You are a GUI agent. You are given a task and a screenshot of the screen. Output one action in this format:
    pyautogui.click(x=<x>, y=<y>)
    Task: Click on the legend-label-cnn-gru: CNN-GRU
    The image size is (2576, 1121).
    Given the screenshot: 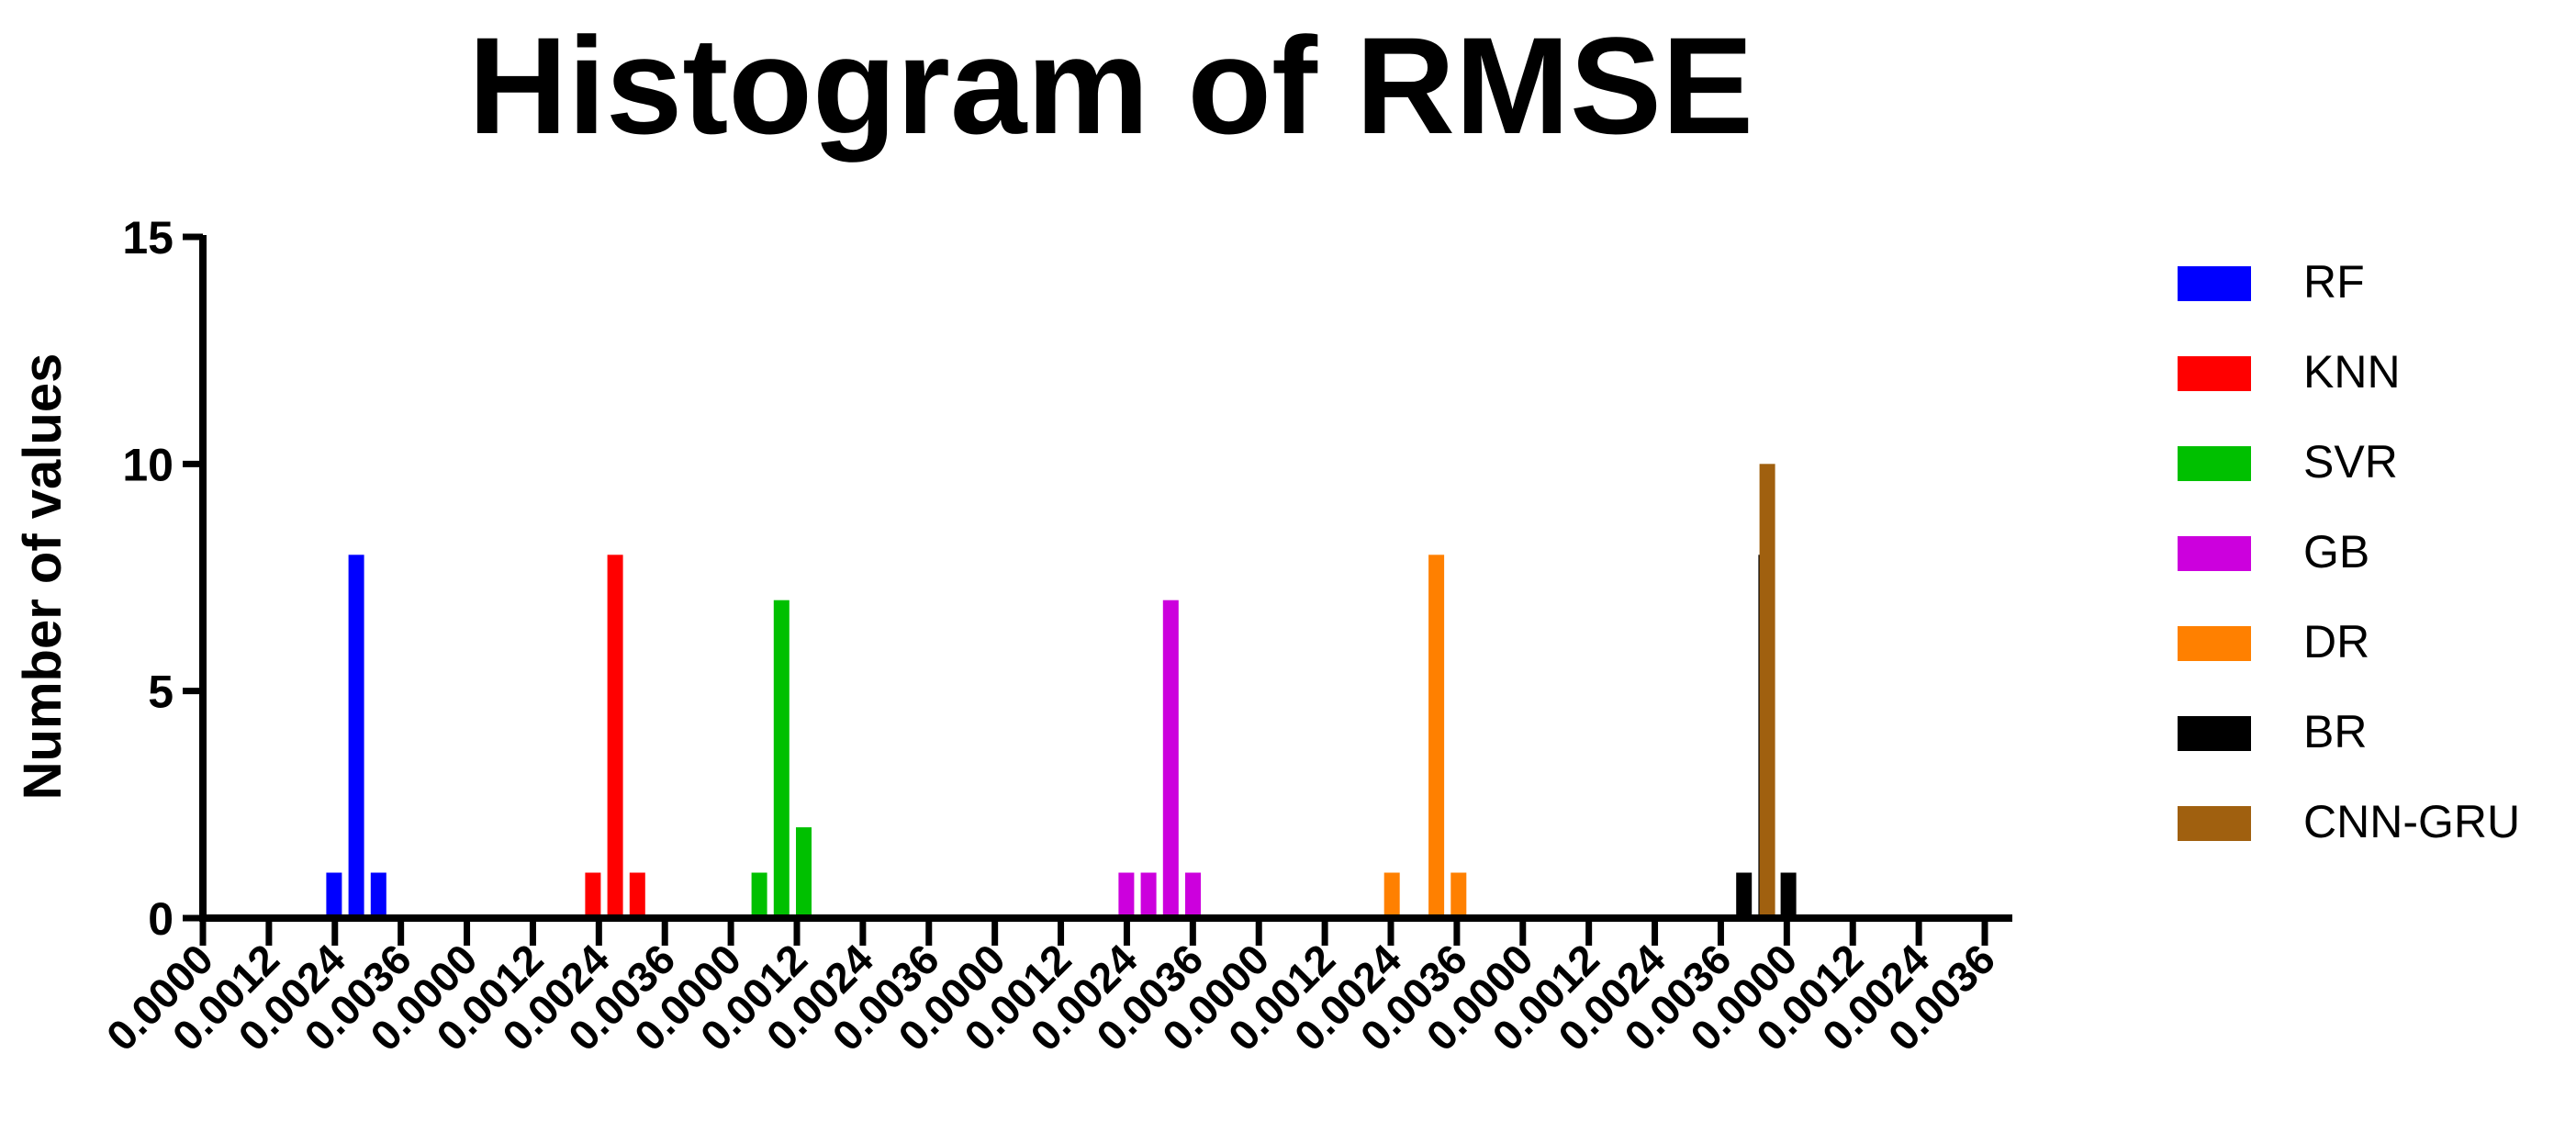 What is the action you would take?
    pyautogui.click(x=2411, y=821)
    